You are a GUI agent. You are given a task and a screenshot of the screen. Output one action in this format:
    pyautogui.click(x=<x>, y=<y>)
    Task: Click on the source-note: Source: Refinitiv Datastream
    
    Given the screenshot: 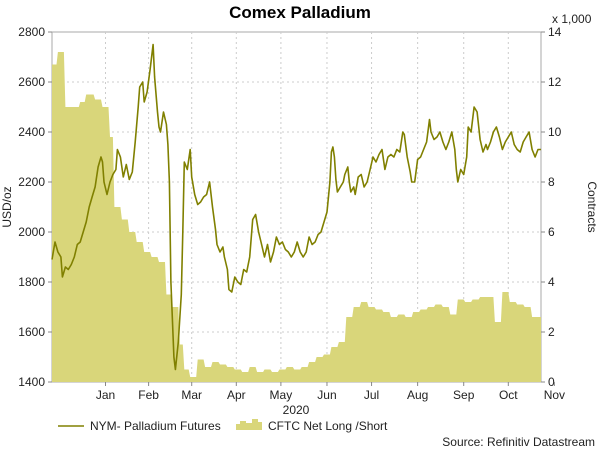 What is the action you would take?
    pyautogui.click(x=518, y=442)
    